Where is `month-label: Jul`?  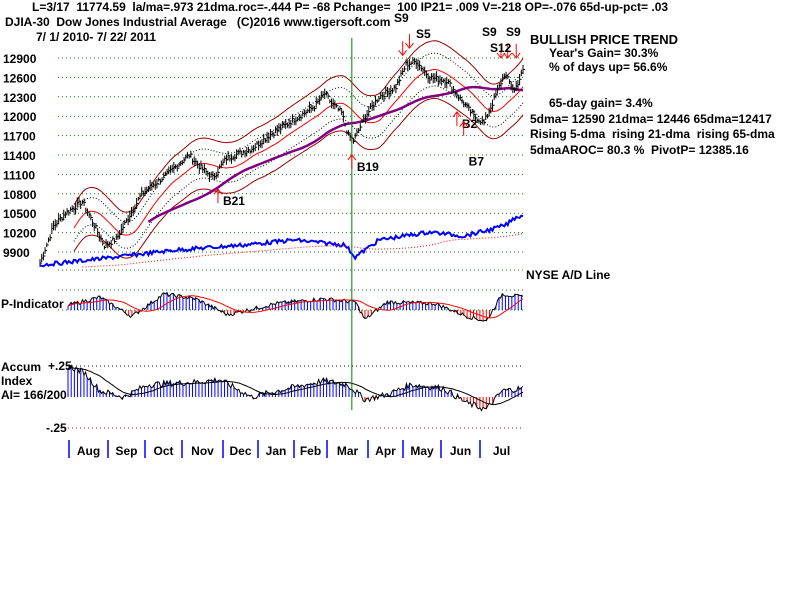
month-label: Jul is located at coordinates (501, 451).